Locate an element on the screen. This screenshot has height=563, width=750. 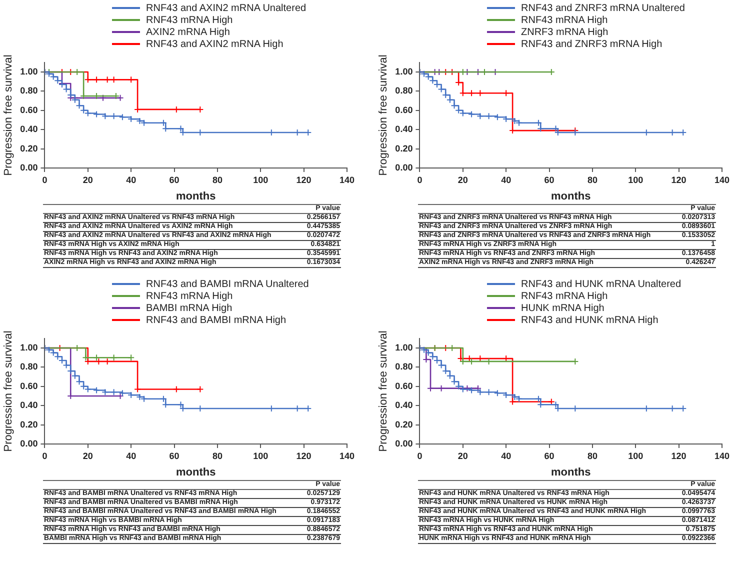
legend-label: ZNRF3 mRNA High is located at coordinates (564, 32).